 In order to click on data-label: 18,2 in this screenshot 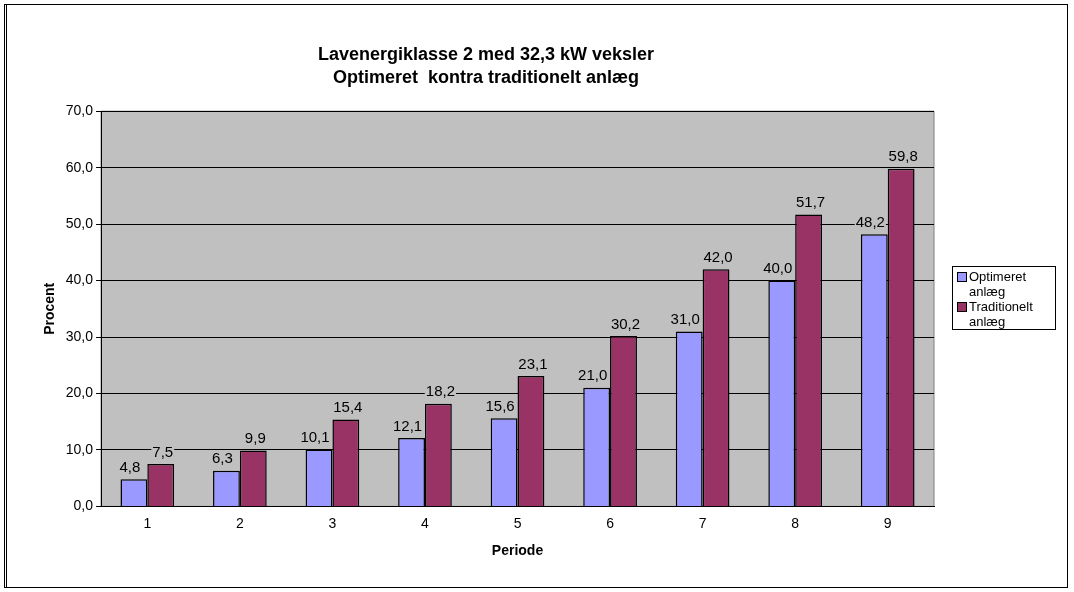, I will do `click(440, 391)`.